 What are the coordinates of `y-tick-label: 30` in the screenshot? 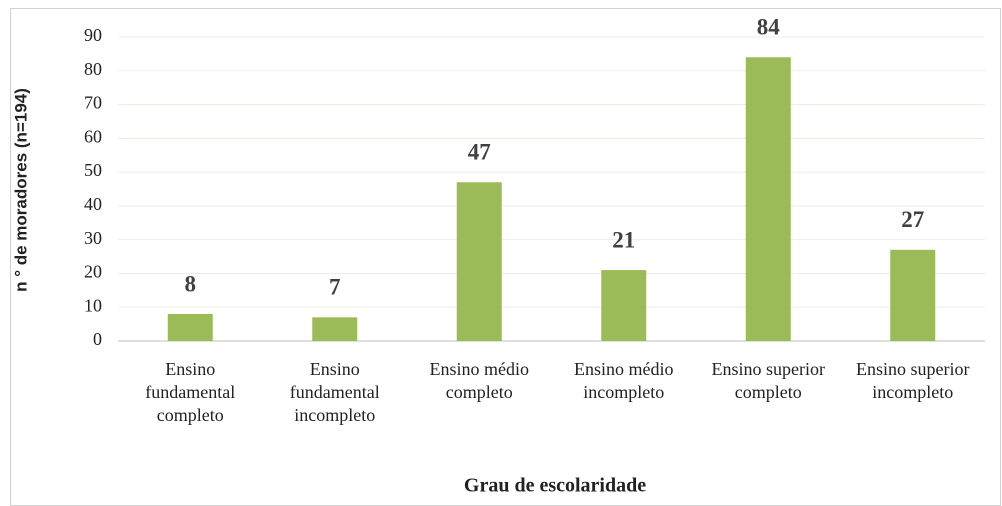 It's located at (93, 238).